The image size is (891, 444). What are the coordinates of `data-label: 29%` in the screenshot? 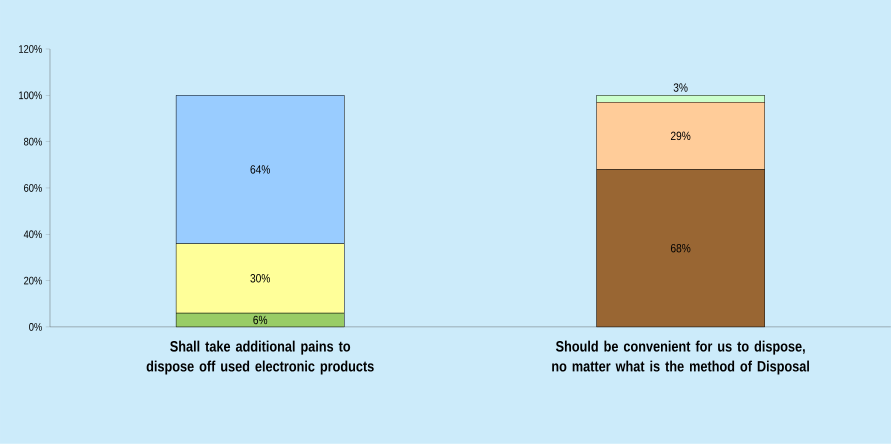 It's located at (680, 136).